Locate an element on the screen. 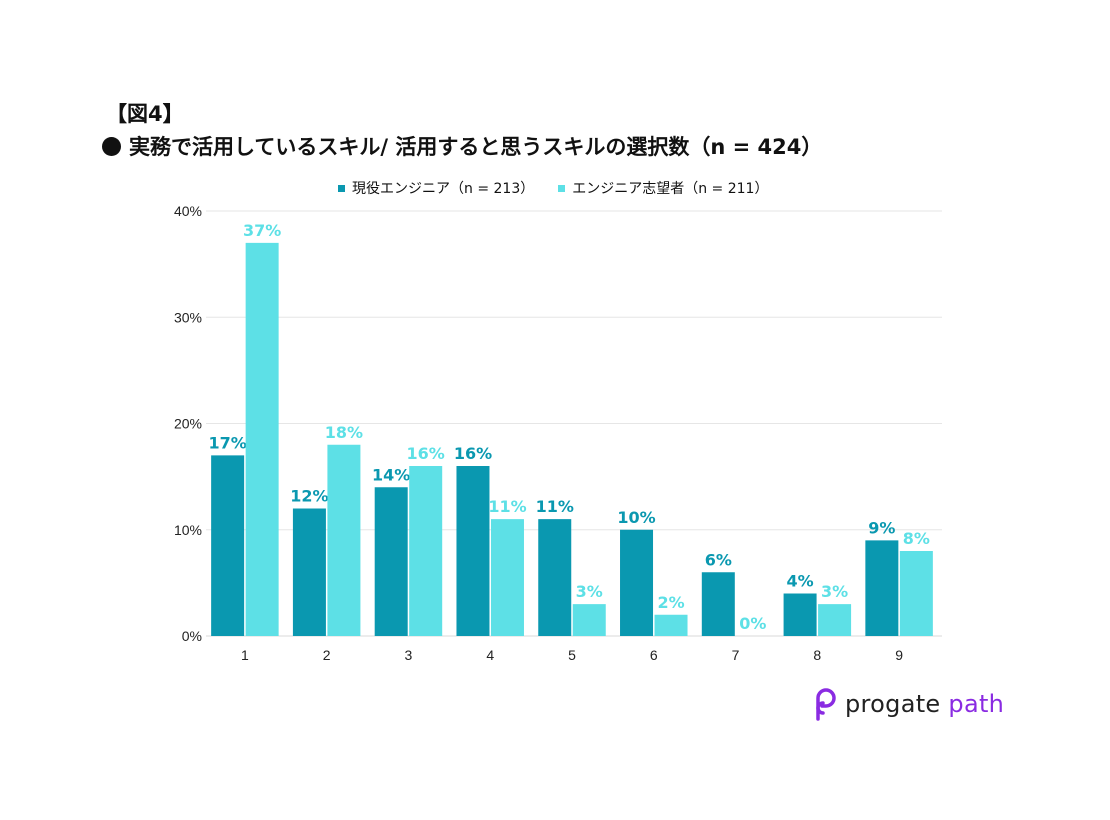  data-label: 12% is located at coordinates (309, 496).